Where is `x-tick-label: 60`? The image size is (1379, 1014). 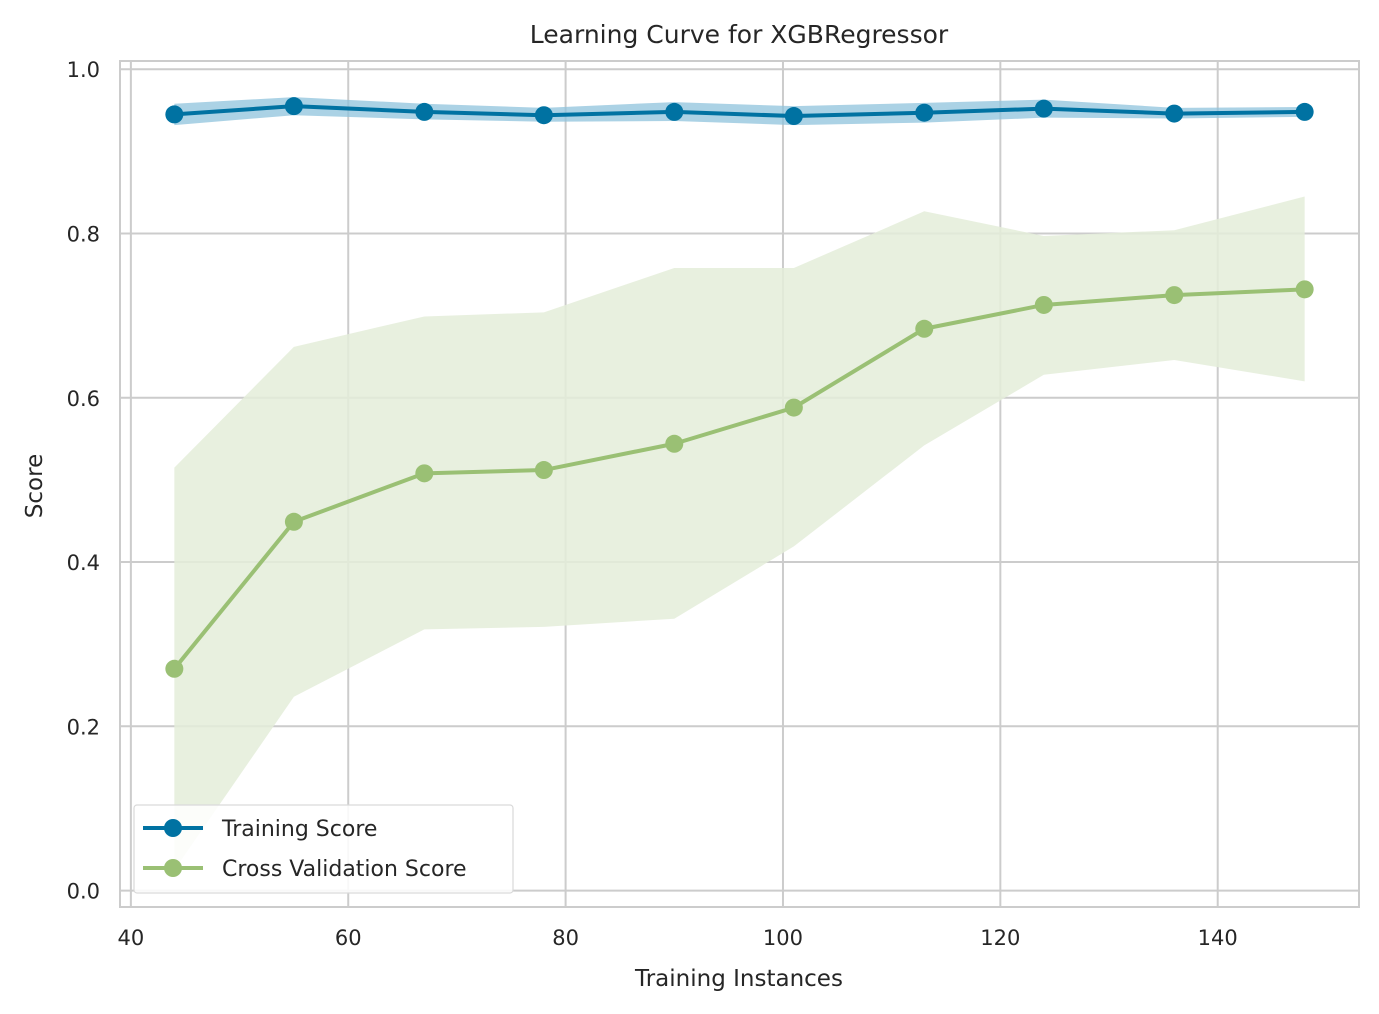 x-tick-label: 60 is located at coordinates (348, 938).